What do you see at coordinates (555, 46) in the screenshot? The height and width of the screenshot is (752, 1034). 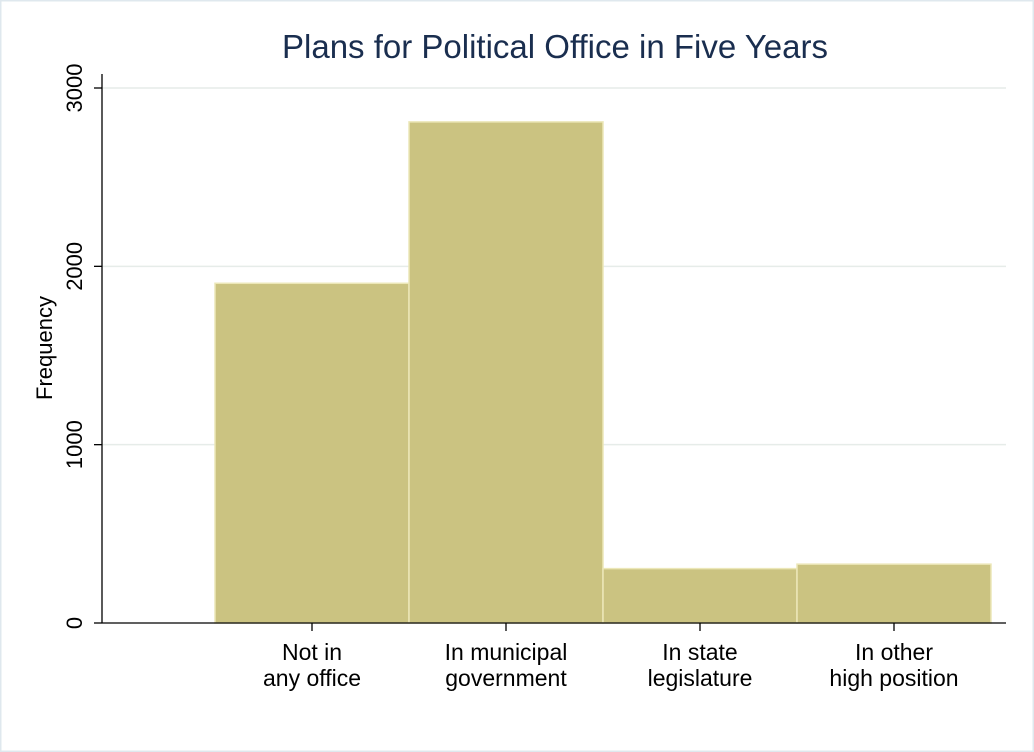 I see `chart-title: Plans for Political Office in Five Years` at bounding box center [555, 46].